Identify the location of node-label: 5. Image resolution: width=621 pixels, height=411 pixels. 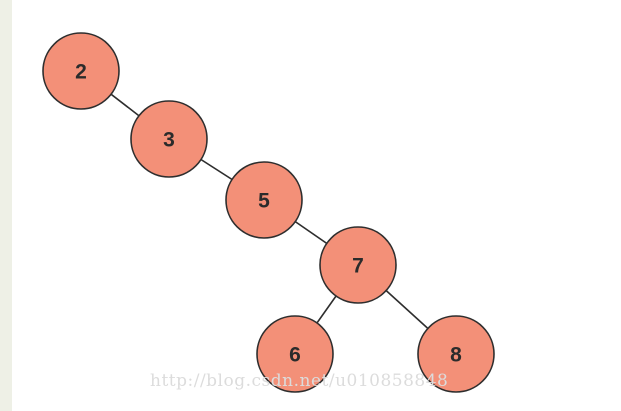
(264, 201).